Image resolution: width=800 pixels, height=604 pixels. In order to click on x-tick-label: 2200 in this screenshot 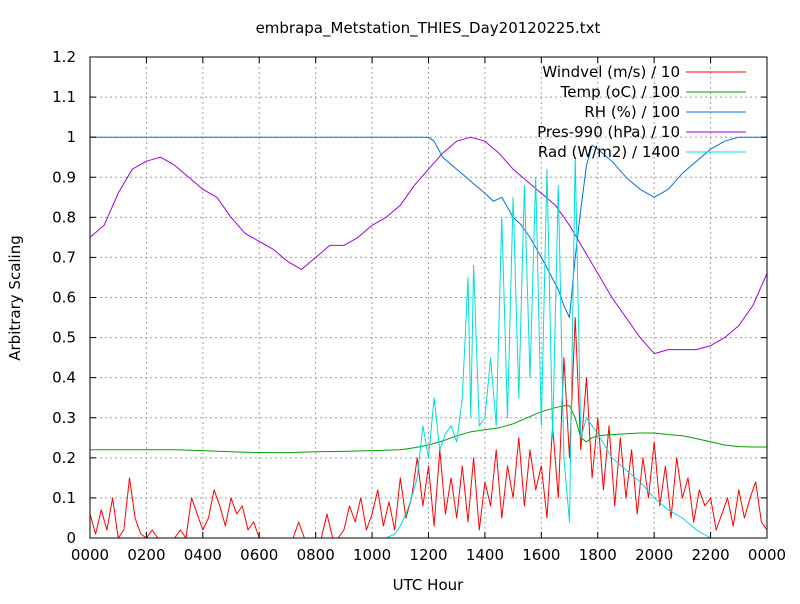, I will do `click(710, 555)`.